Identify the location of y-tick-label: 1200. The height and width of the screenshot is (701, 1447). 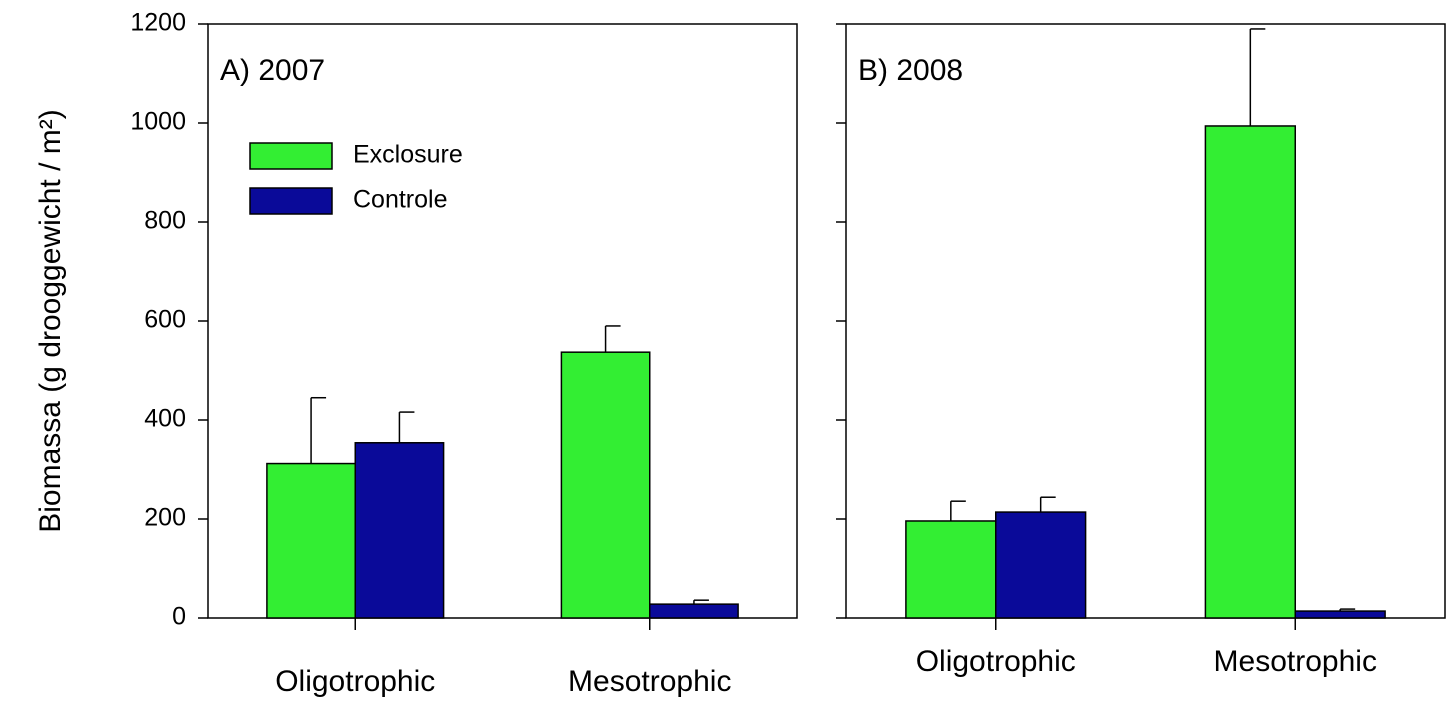
(158, 23).